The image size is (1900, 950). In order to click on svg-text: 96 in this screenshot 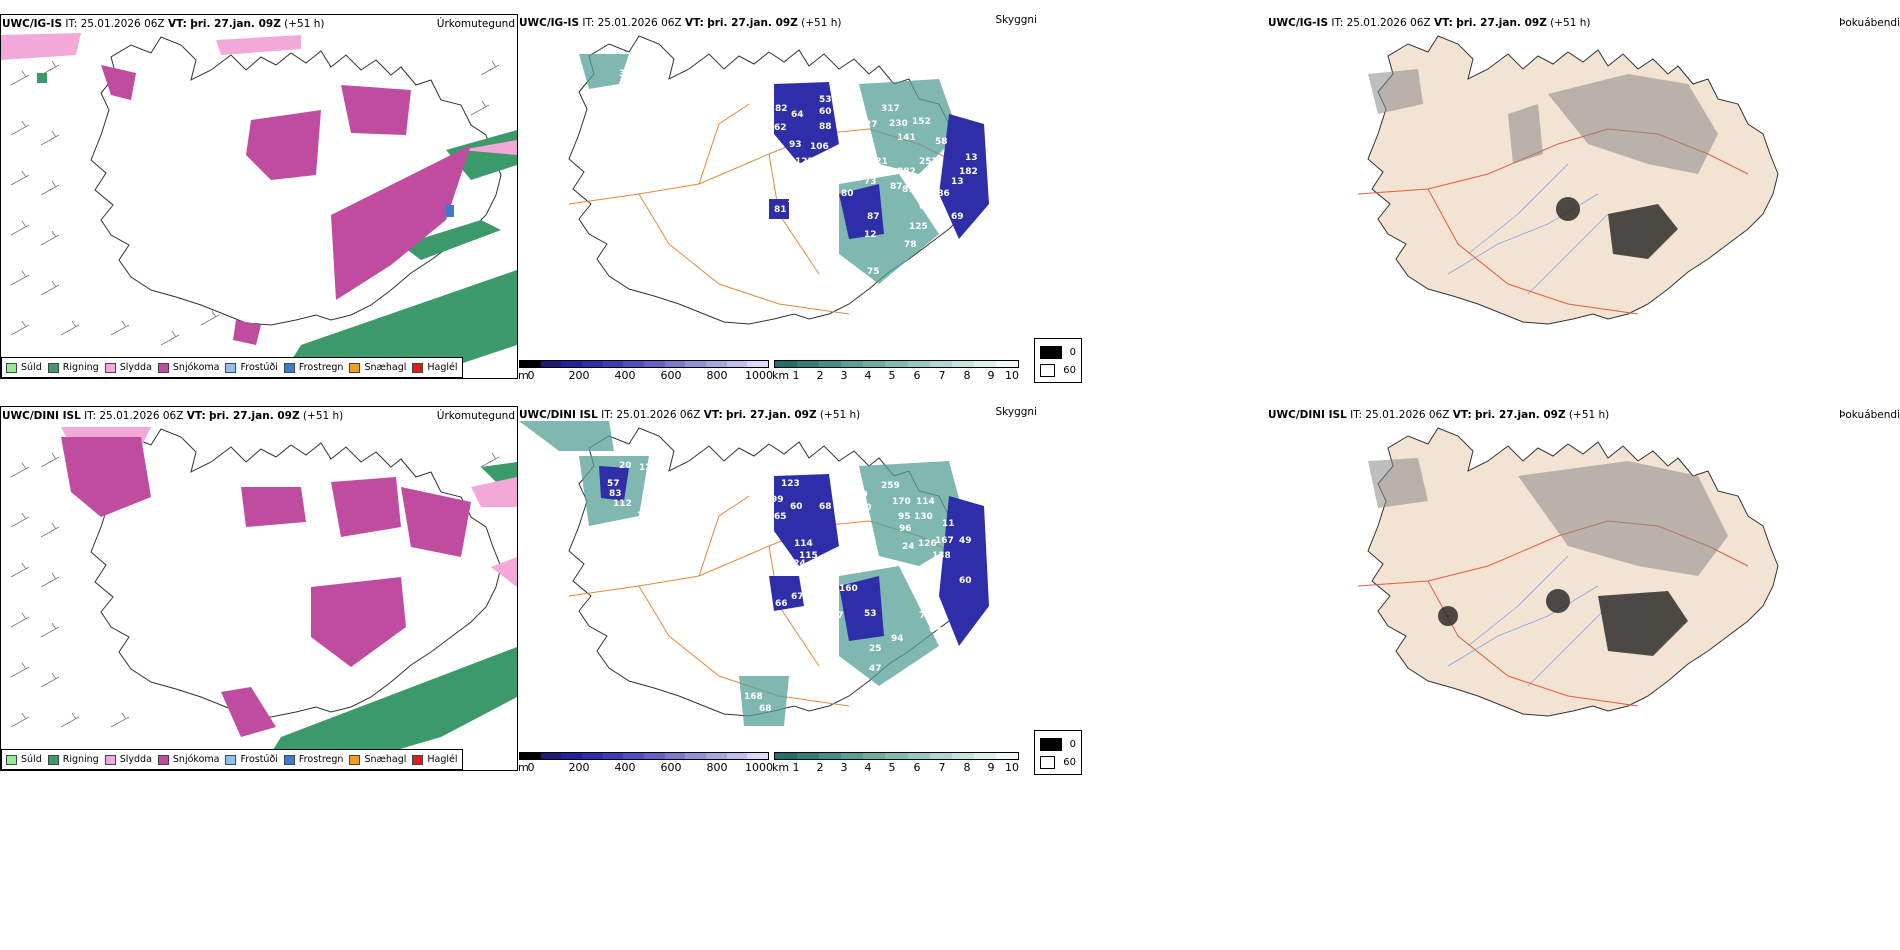, I will do `click(905, 529)`.